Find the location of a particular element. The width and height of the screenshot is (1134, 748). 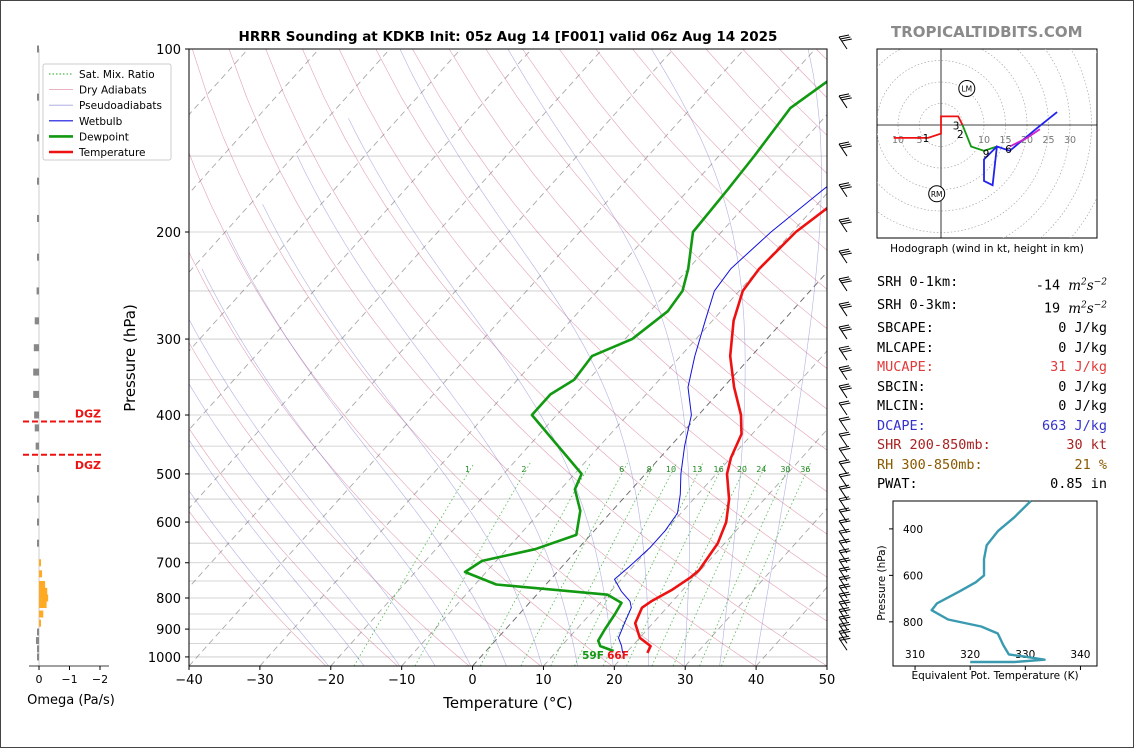

param-label: SHR 200-850mb: is located at coordinates (934, 445).